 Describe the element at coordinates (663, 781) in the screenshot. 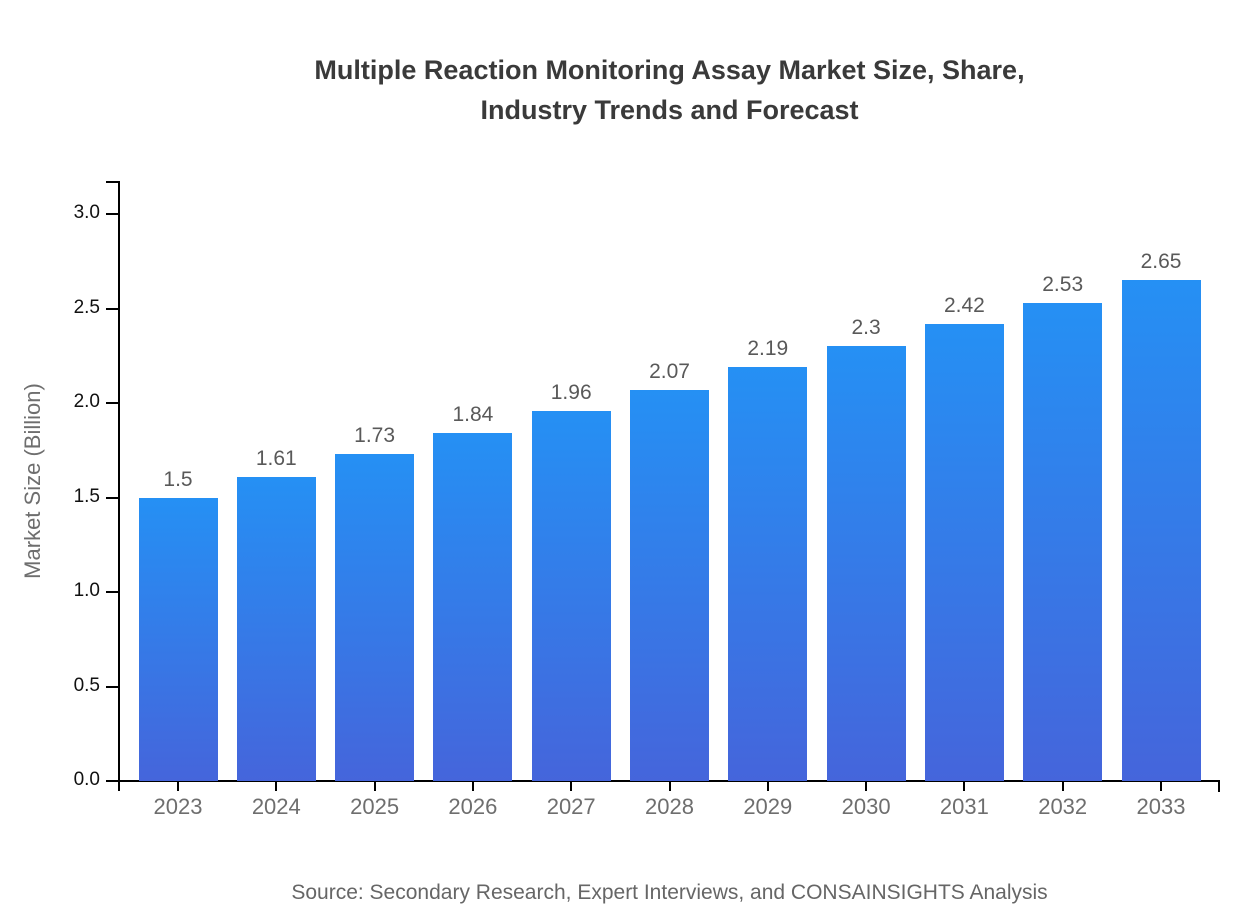

I see `x-axis-line` at that location.